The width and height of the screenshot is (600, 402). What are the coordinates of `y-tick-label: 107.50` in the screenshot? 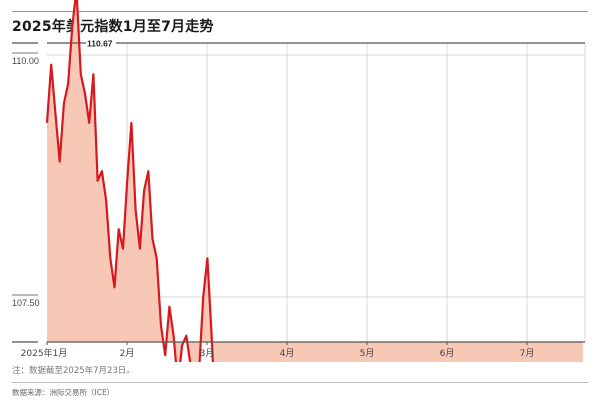 It's located at (26, 303).